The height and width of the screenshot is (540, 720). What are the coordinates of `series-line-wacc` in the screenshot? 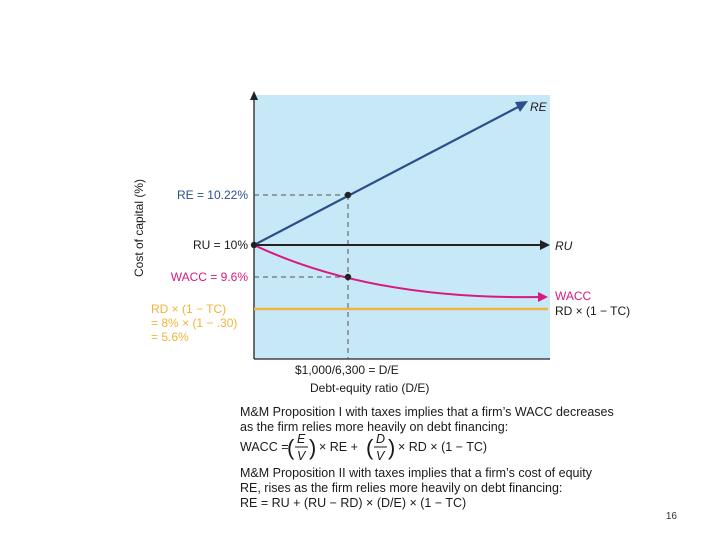 It's located at (397, 271).